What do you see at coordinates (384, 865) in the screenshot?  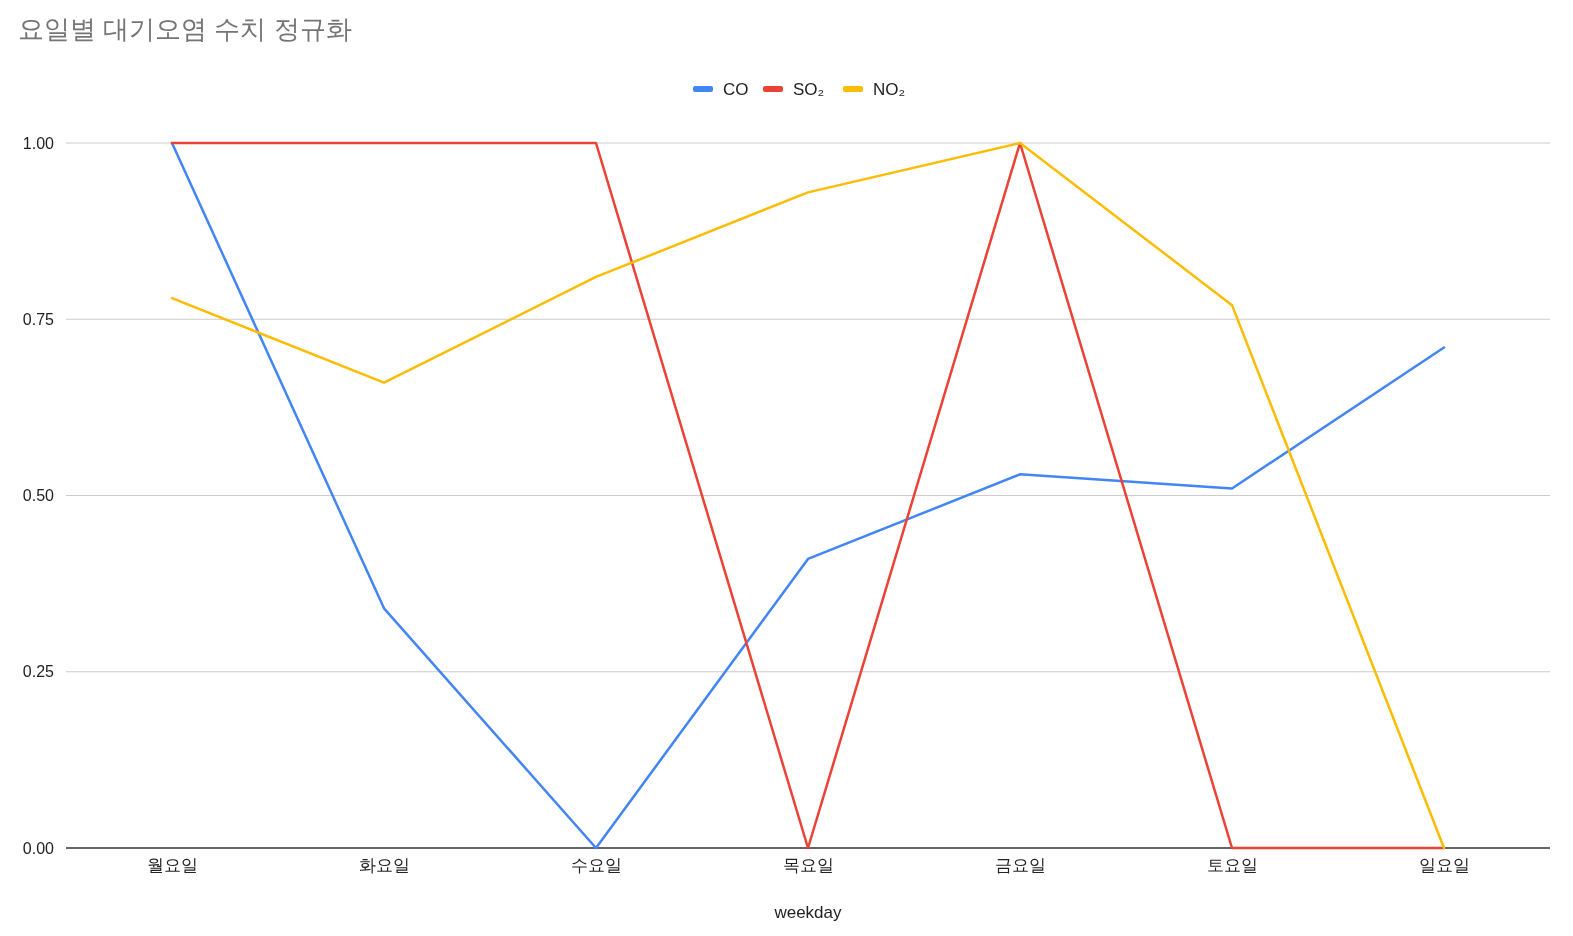 I see `x-tick-label: 화요일` at bounding box center [384, 865].